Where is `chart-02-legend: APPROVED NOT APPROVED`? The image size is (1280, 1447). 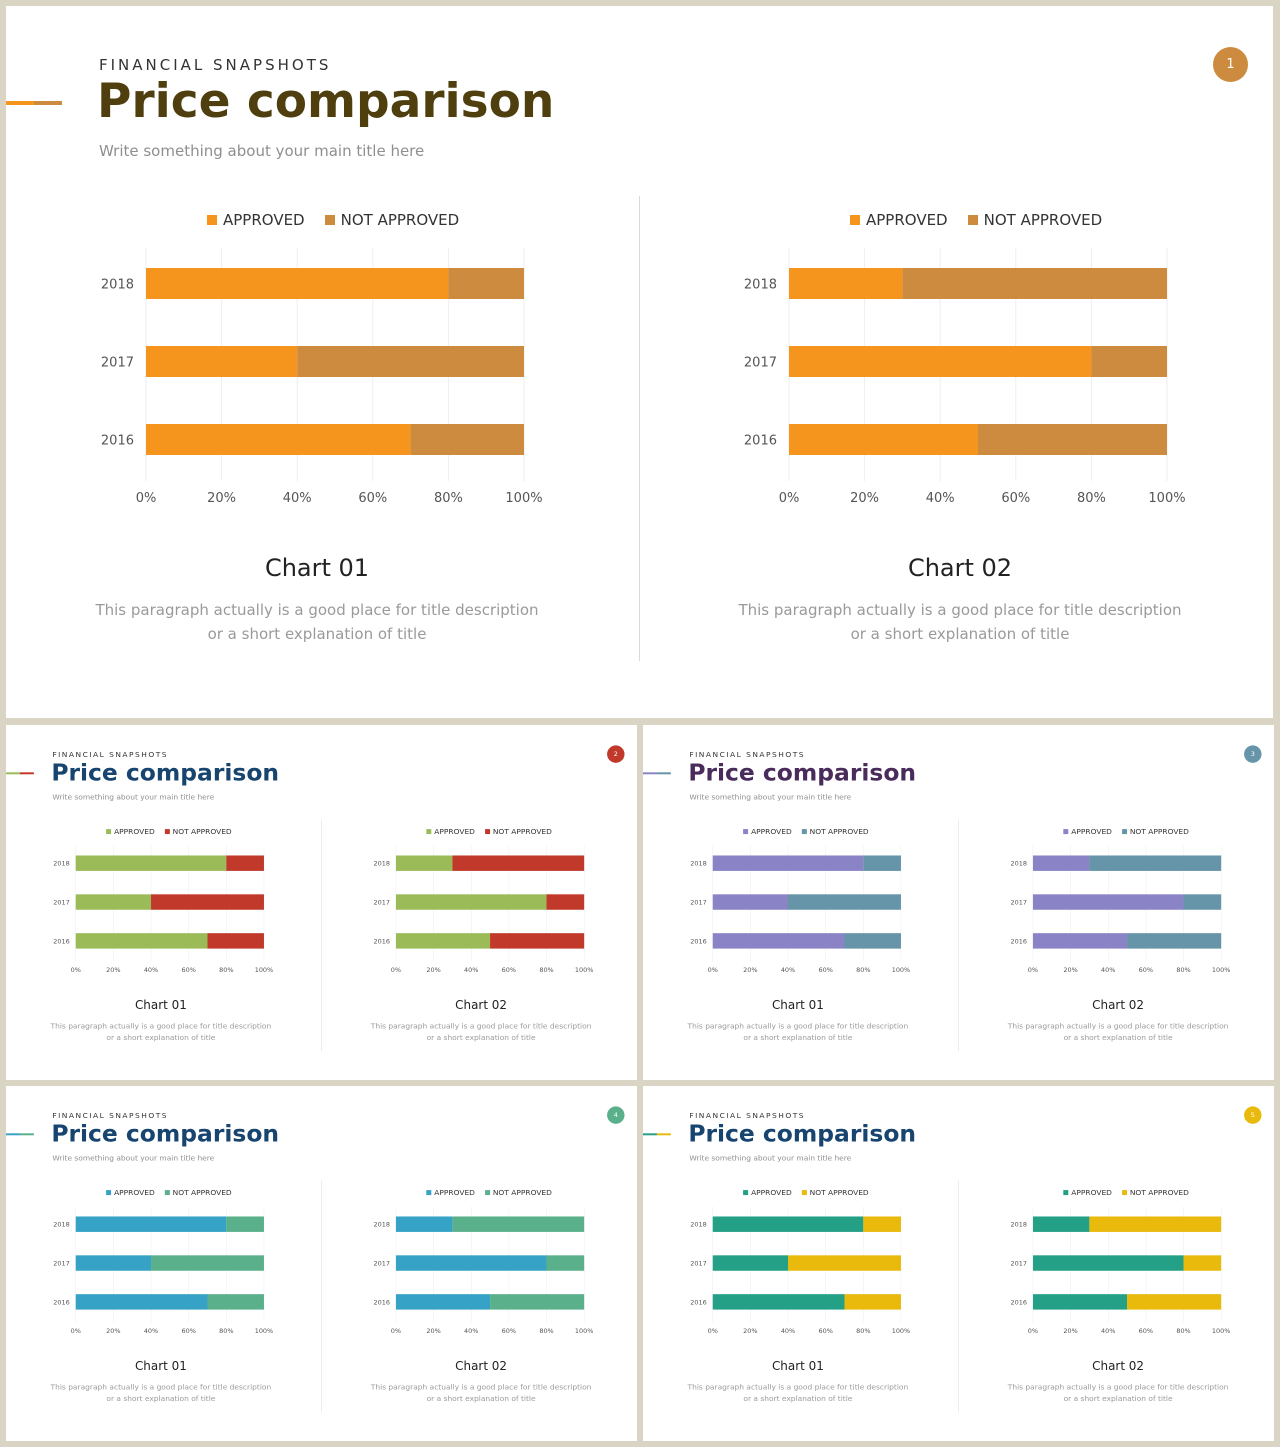 chart-02-legend: APPROVED NOT APPROVED is located at coordinates (1126, 1193).